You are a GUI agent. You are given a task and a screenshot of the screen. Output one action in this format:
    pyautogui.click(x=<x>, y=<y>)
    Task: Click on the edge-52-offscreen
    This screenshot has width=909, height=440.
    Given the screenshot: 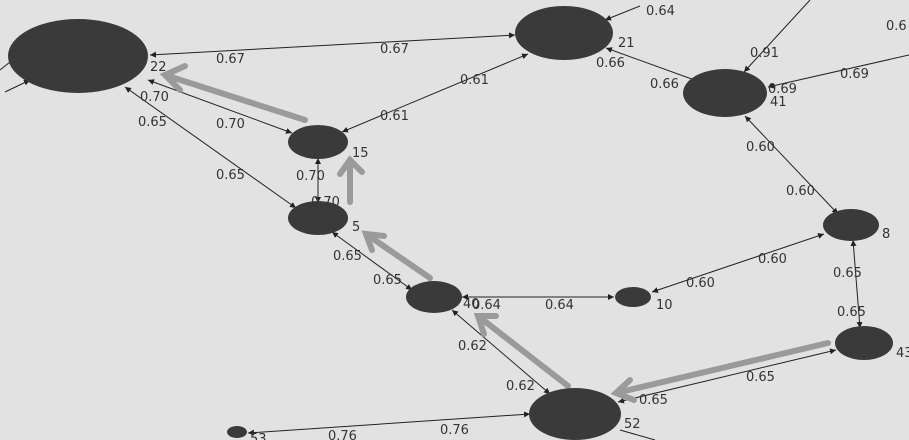 What is the action you would take?
    pyautogui.click(x=637, y=434)
    